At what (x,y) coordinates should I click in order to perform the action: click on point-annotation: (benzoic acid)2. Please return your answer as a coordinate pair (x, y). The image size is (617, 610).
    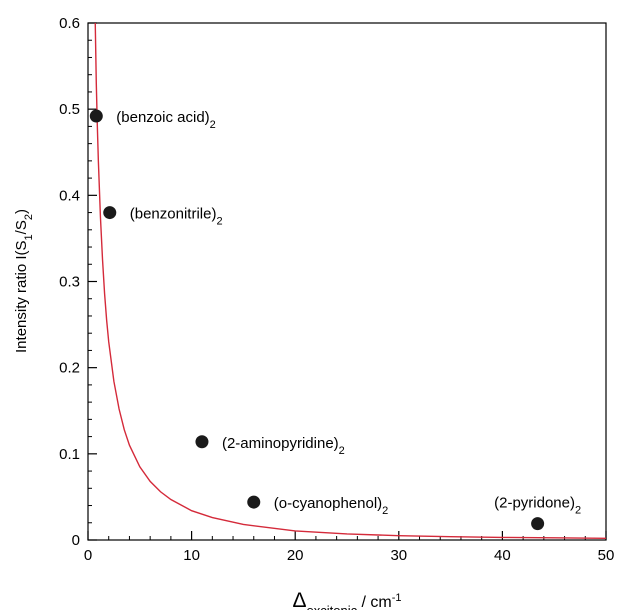
    Looking at the image, I should click on (166, 120).